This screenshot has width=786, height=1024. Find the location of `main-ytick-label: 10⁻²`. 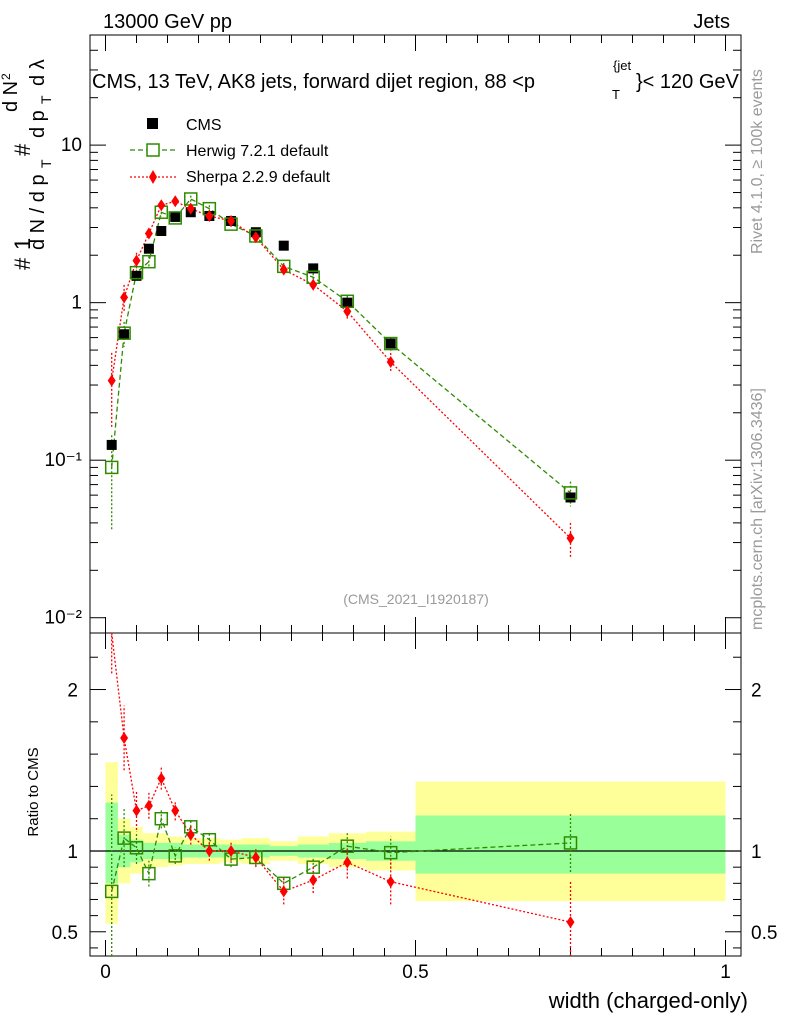

main-ytick-label: 10⁻² is located at coordinates (64, 618).